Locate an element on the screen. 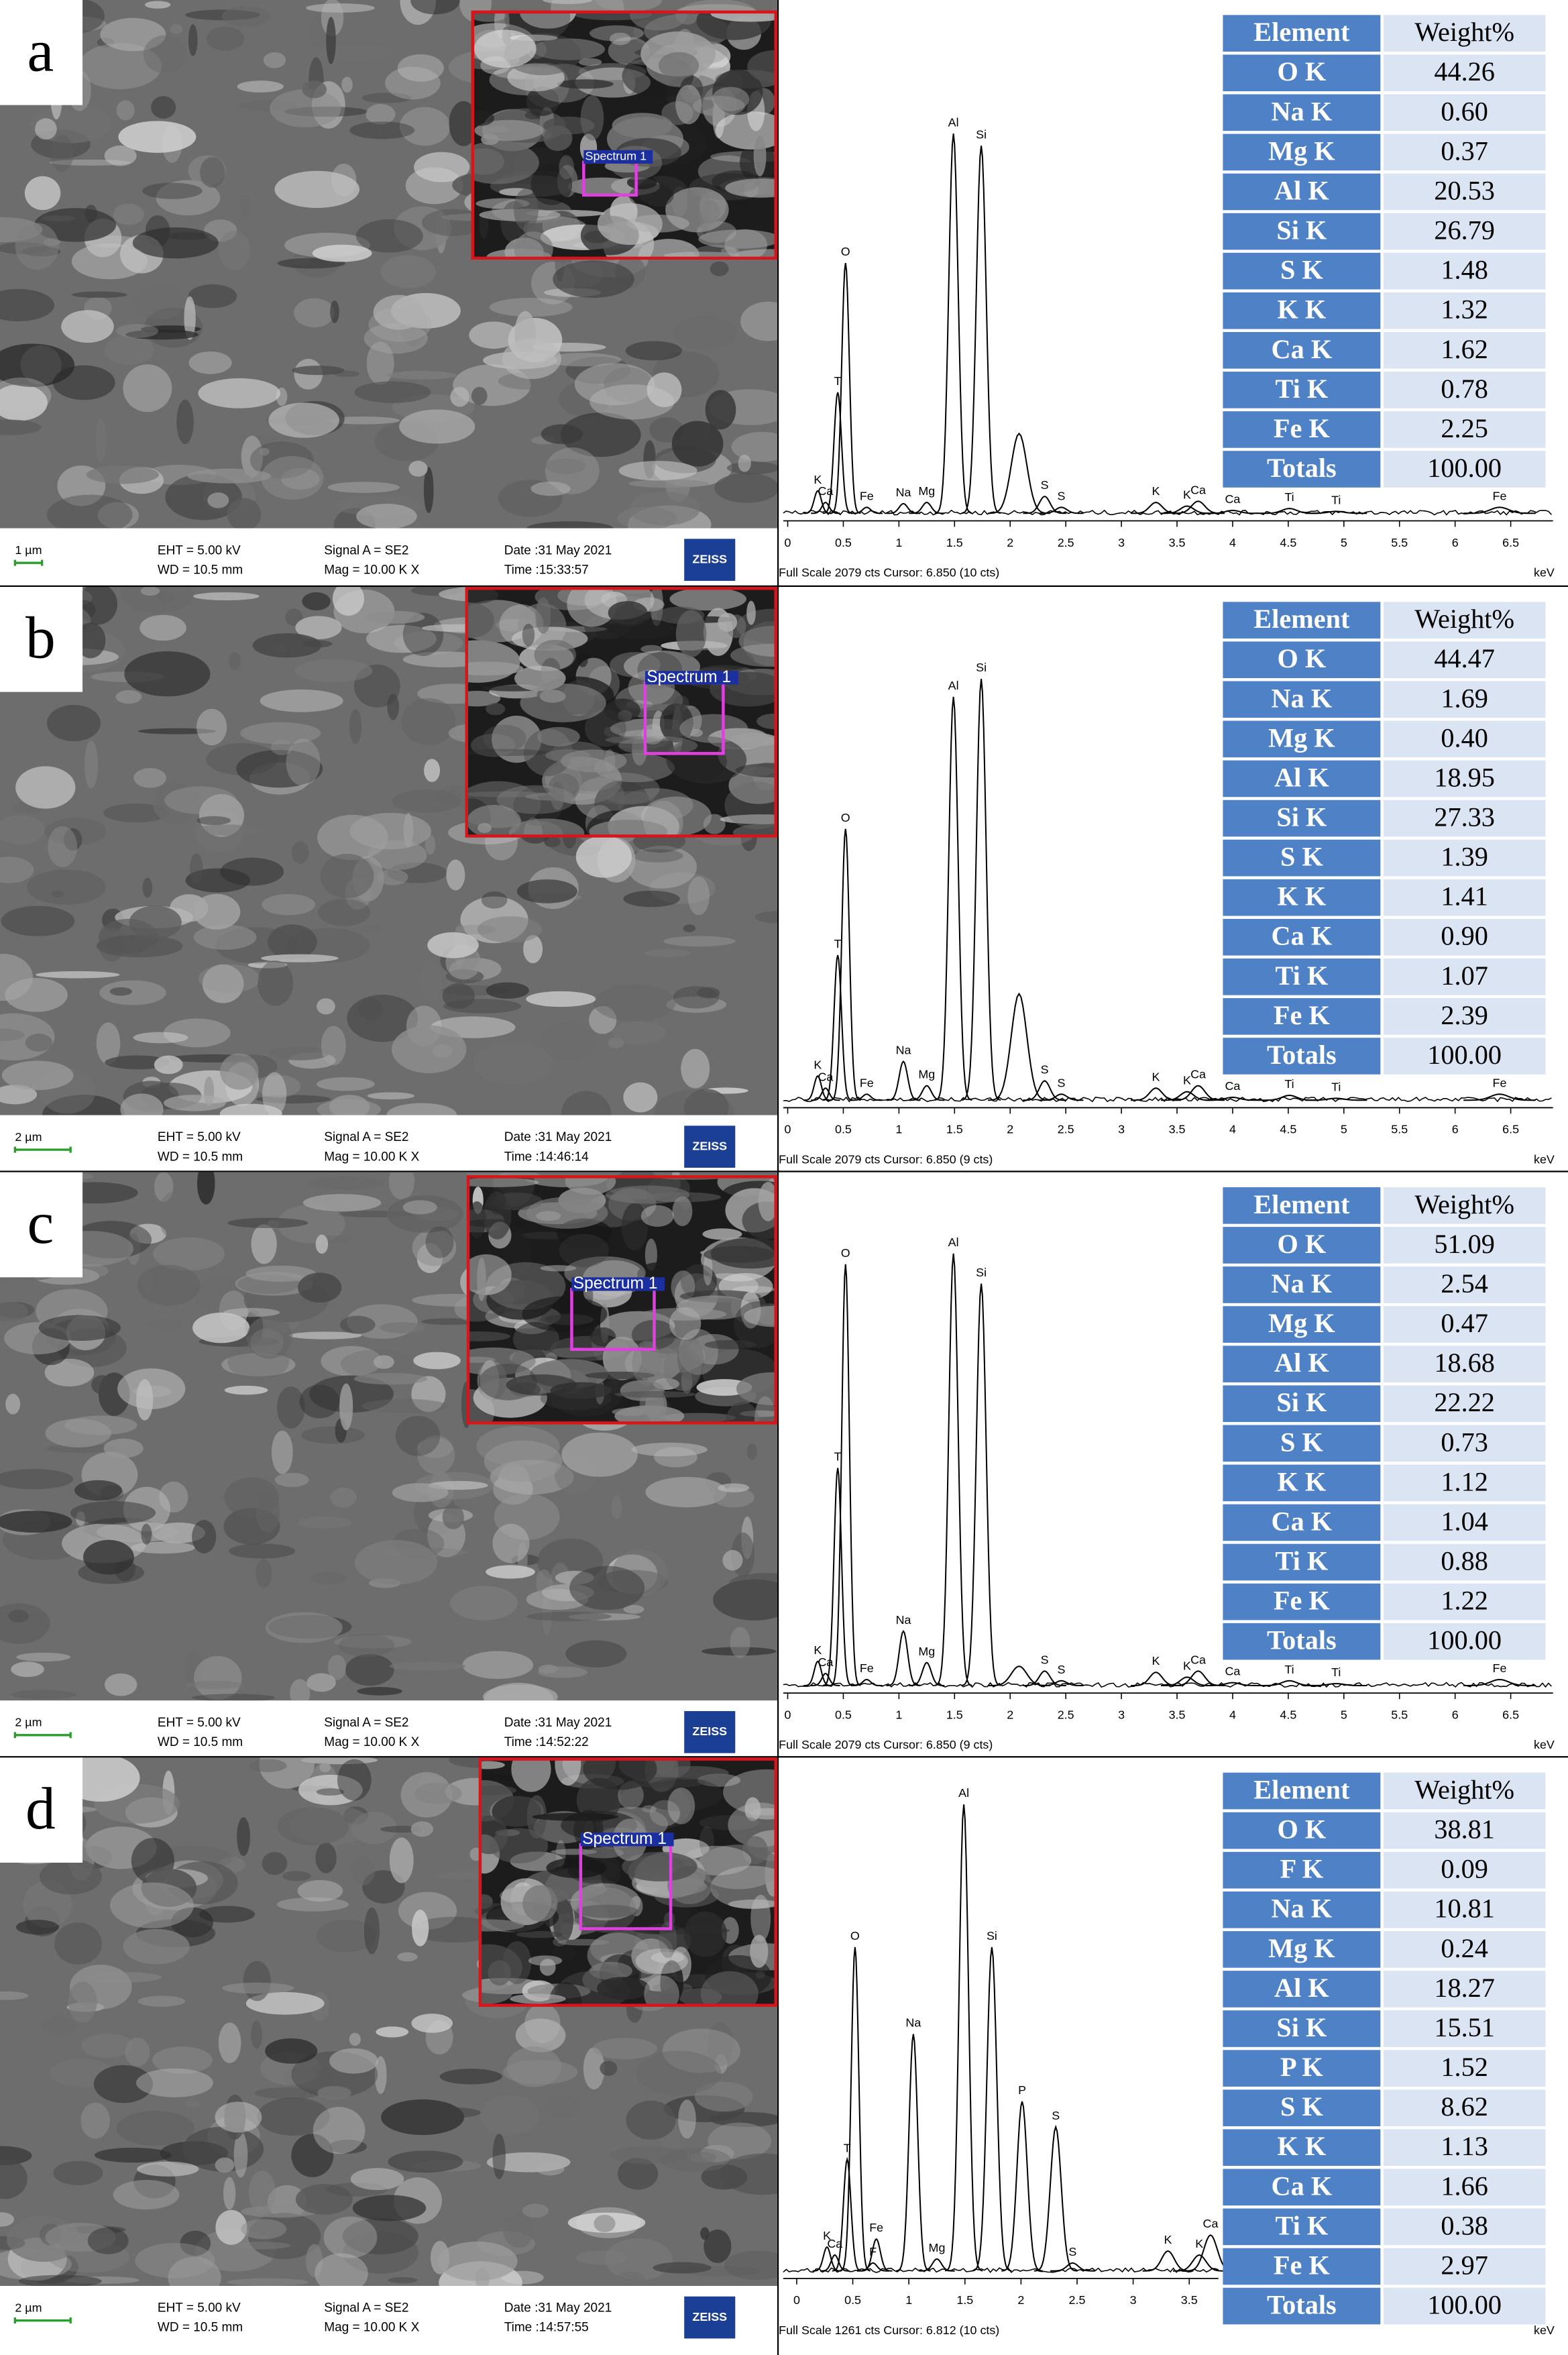 The image size is (1568, 2355). x-tick-label: 2.5 is located at coordinates (1066, 1129).